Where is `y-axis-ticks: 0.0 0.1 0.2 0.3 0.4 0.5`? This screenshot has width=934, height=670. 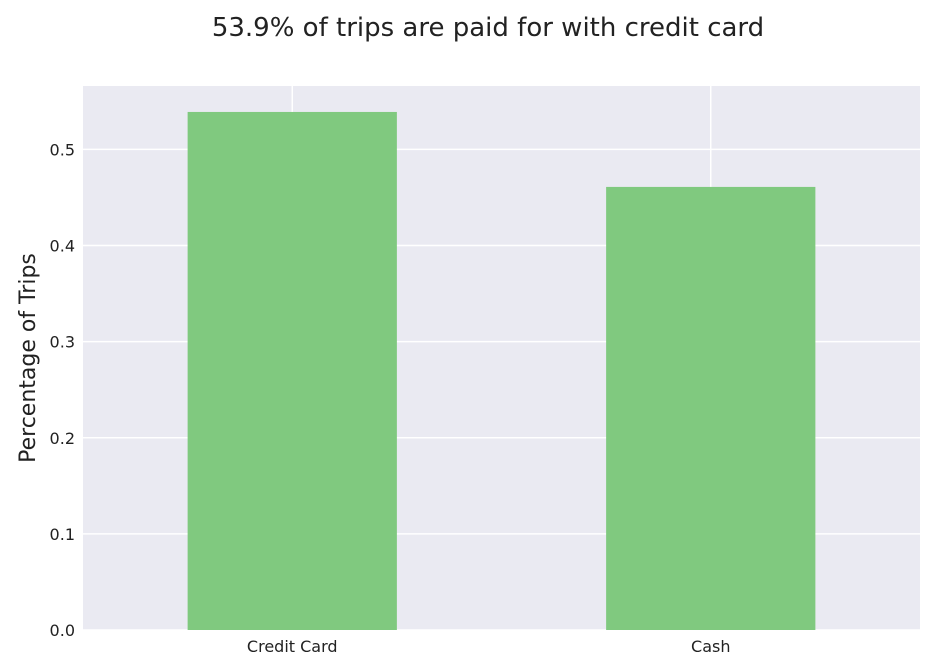
y-axis-ticks: 0.0 0.1 0.2 0.3 0.4 0.5 is located at coordinates (62, 390).